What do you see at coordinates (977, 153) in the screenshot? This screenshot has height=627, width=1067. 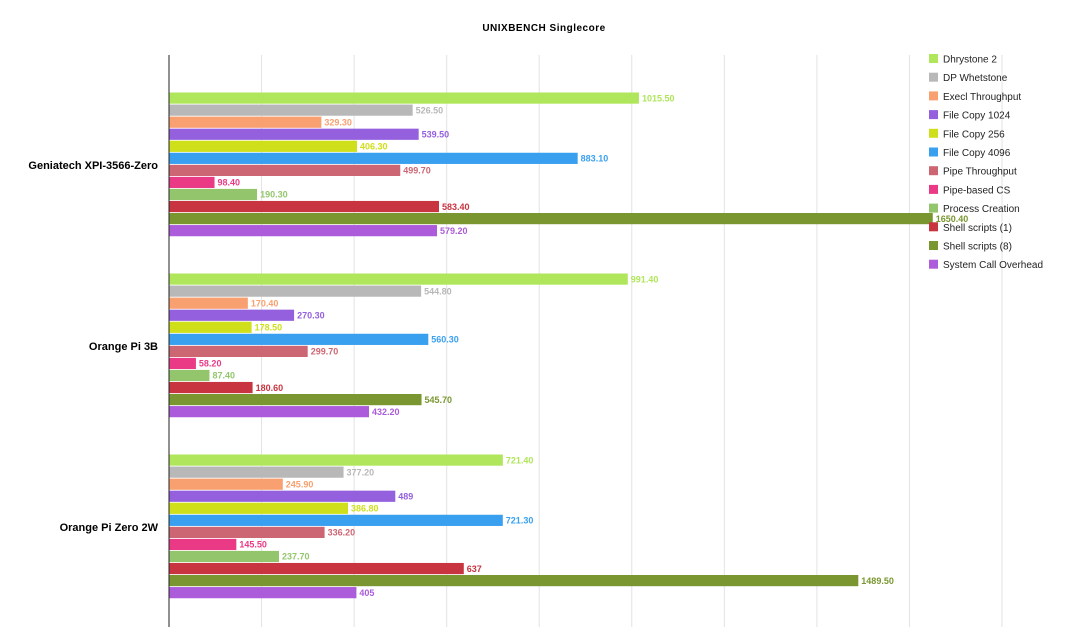 I see `legend-label: File Copy 4096` at bounding box center [977, 153].